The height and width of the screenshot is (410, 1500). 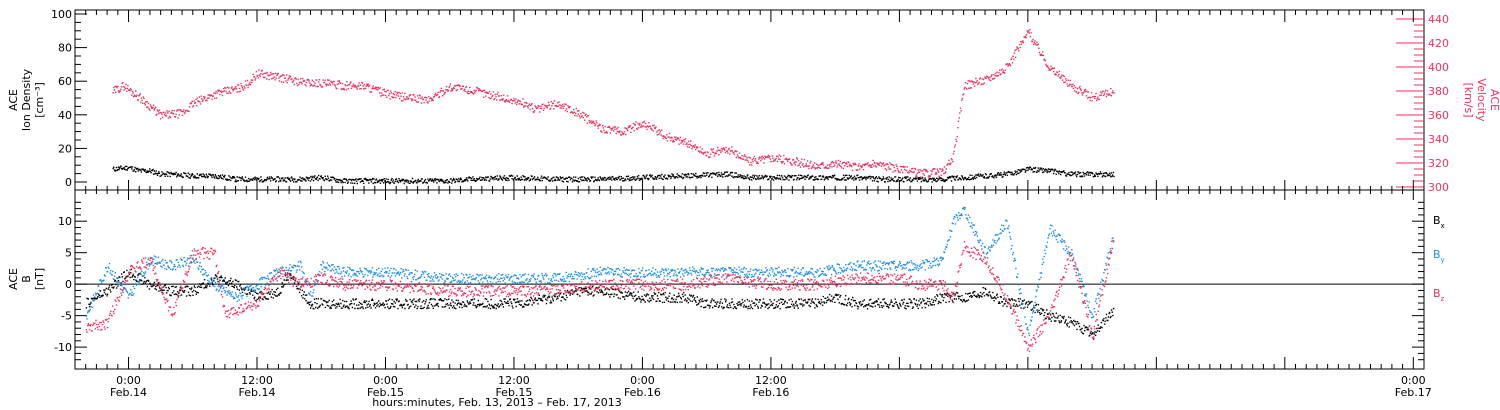 I want to click on y-tick-label-velocity: 380, so click(x=1438, y=91).